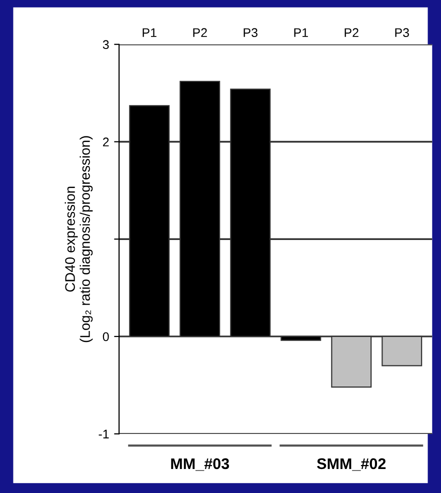 Image resolution: width=441 pixels, height=493 pixels. I want to click on y-axis-title: CD40 expression (Log₂ ratio diagnosis/progression), so click(78, 239).